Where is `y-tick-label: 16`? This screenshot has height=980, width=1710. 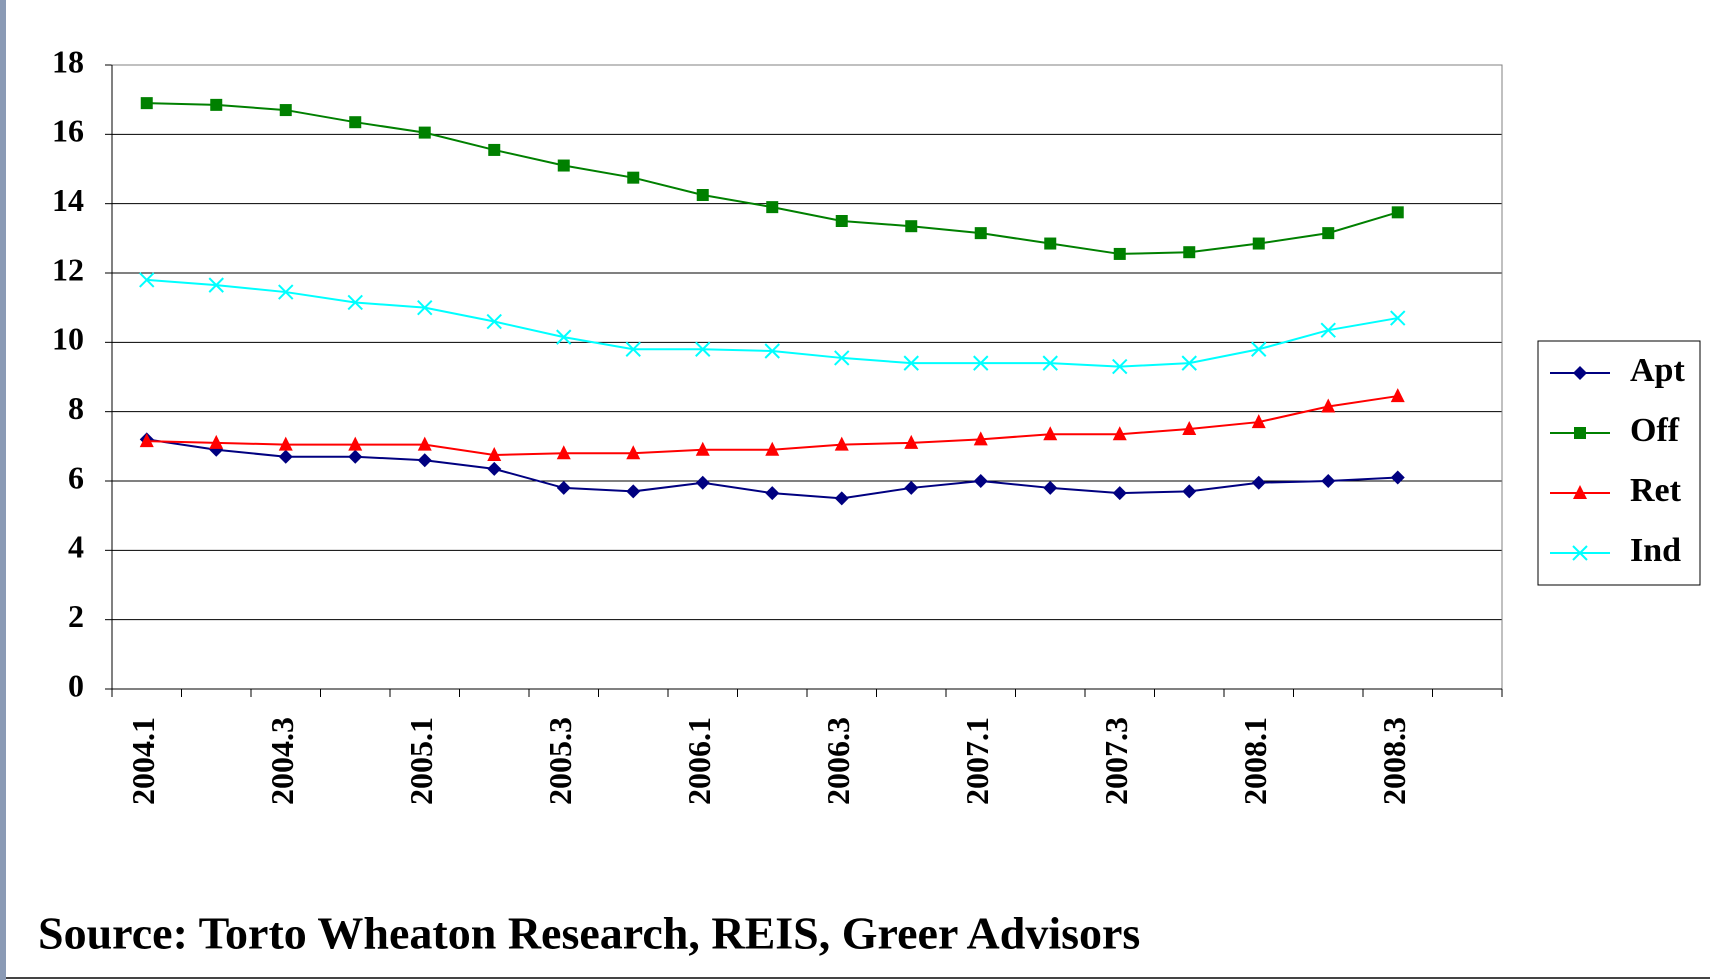 y-tick-label: 16 is located at coordinates (68, 131).